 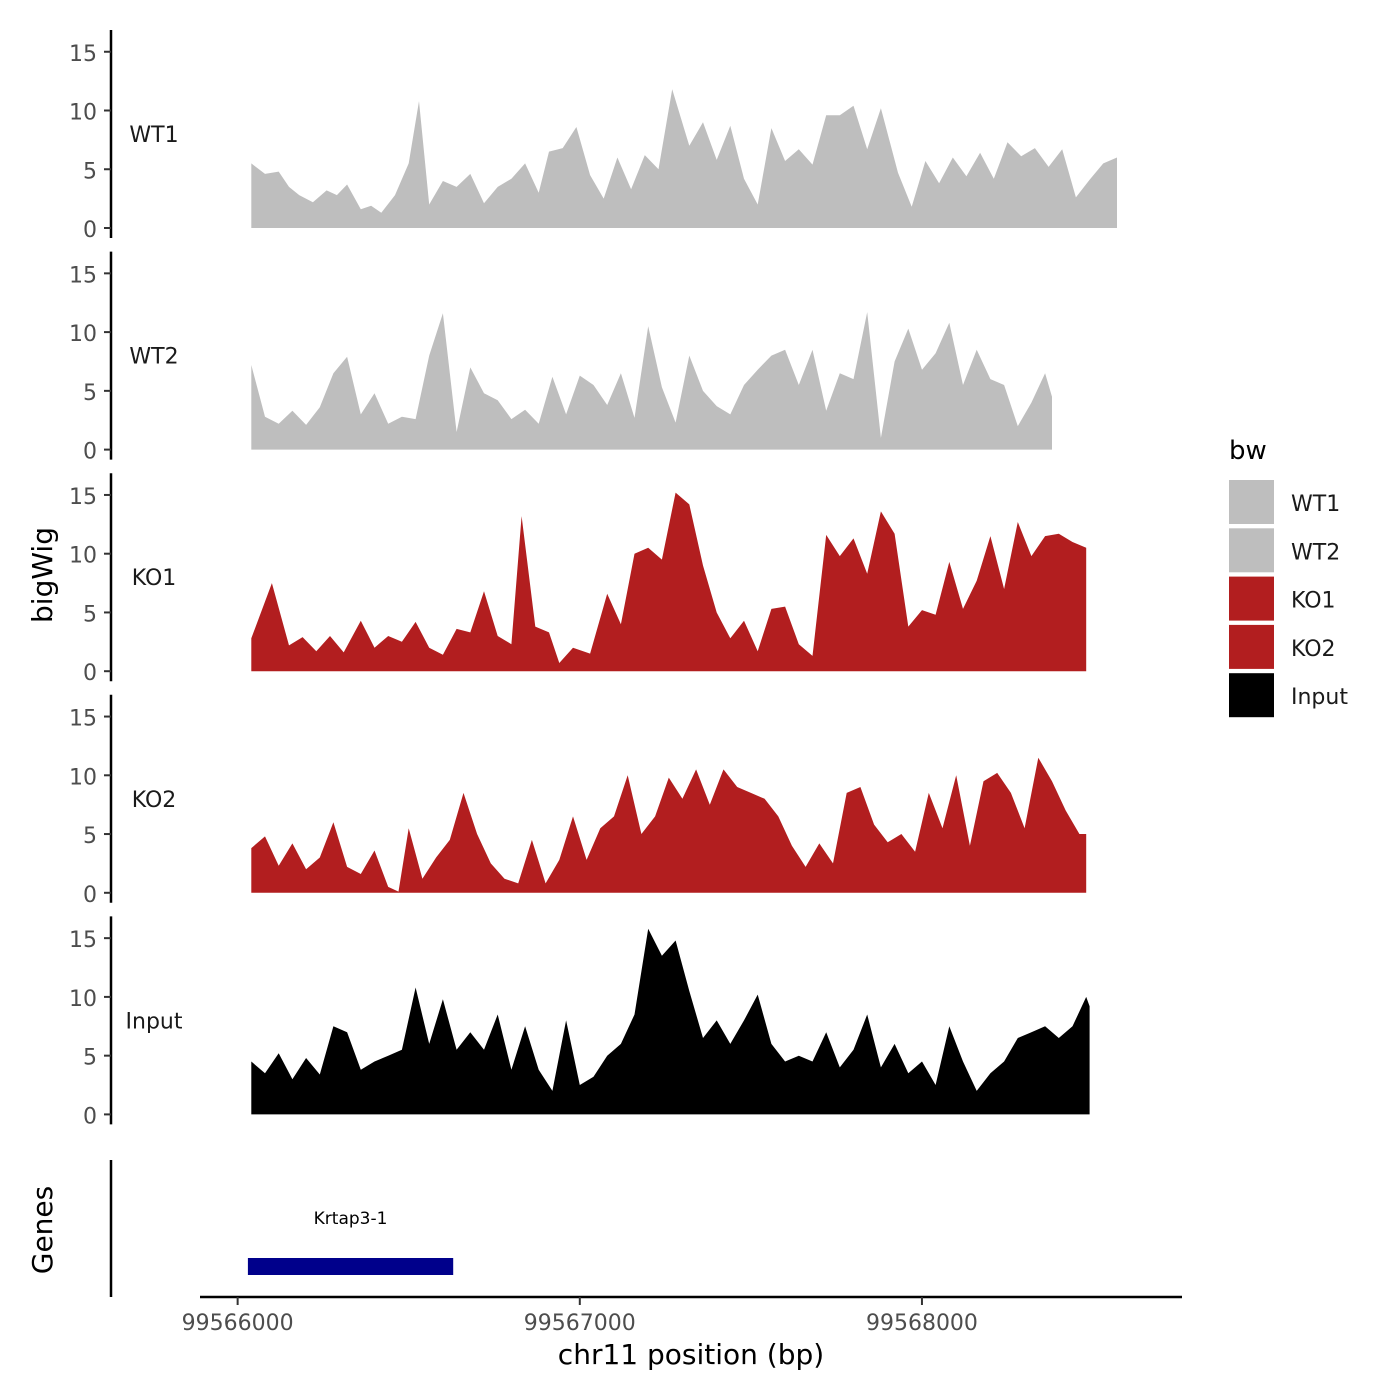 I want to click on legend-title: bw, so click(x=1248, y=451).